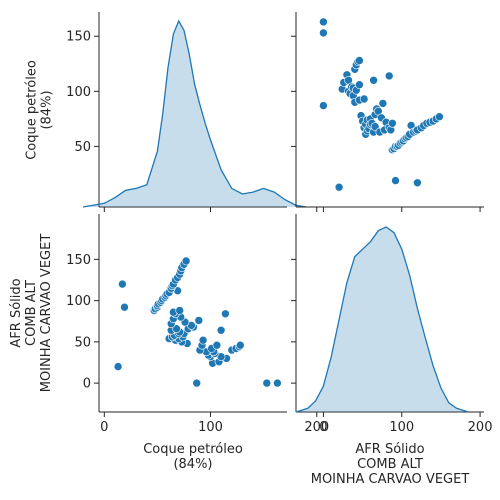 The width and height of the screenshot is (500, 500). I want to click on panel-top-right, so click(389, 110).